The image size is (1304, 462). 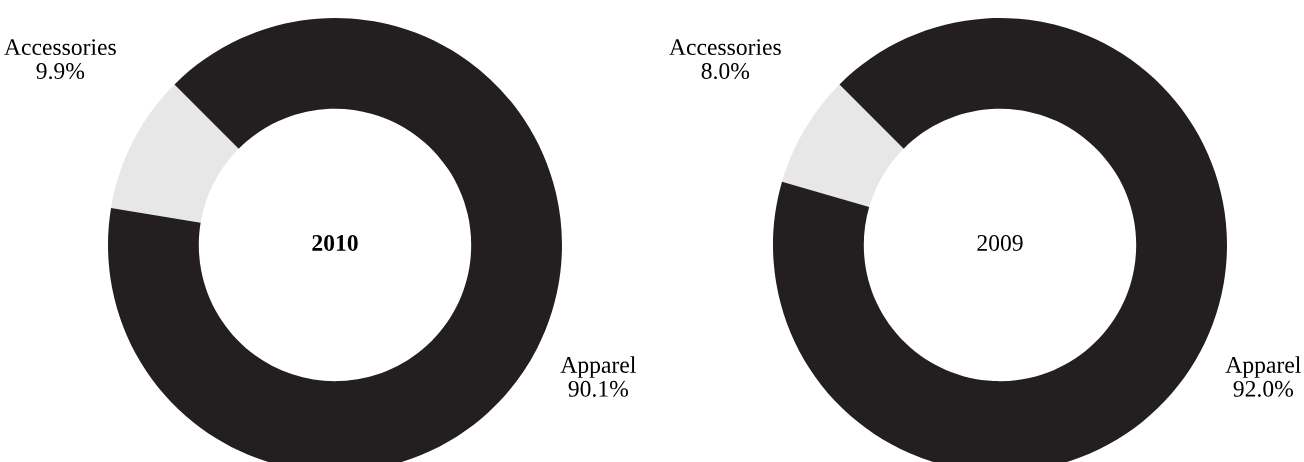 I want to click on data-label: 92.0%, so click(x=1263, y=388).